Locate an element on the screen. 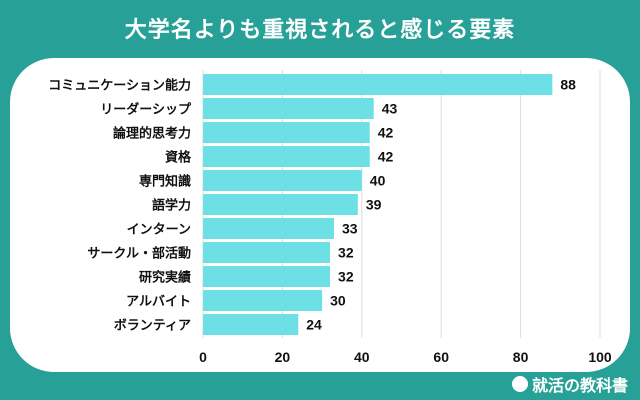 This screenshot has width=640, height=400. category-label: 資格 is located at coordinates (178, 158).